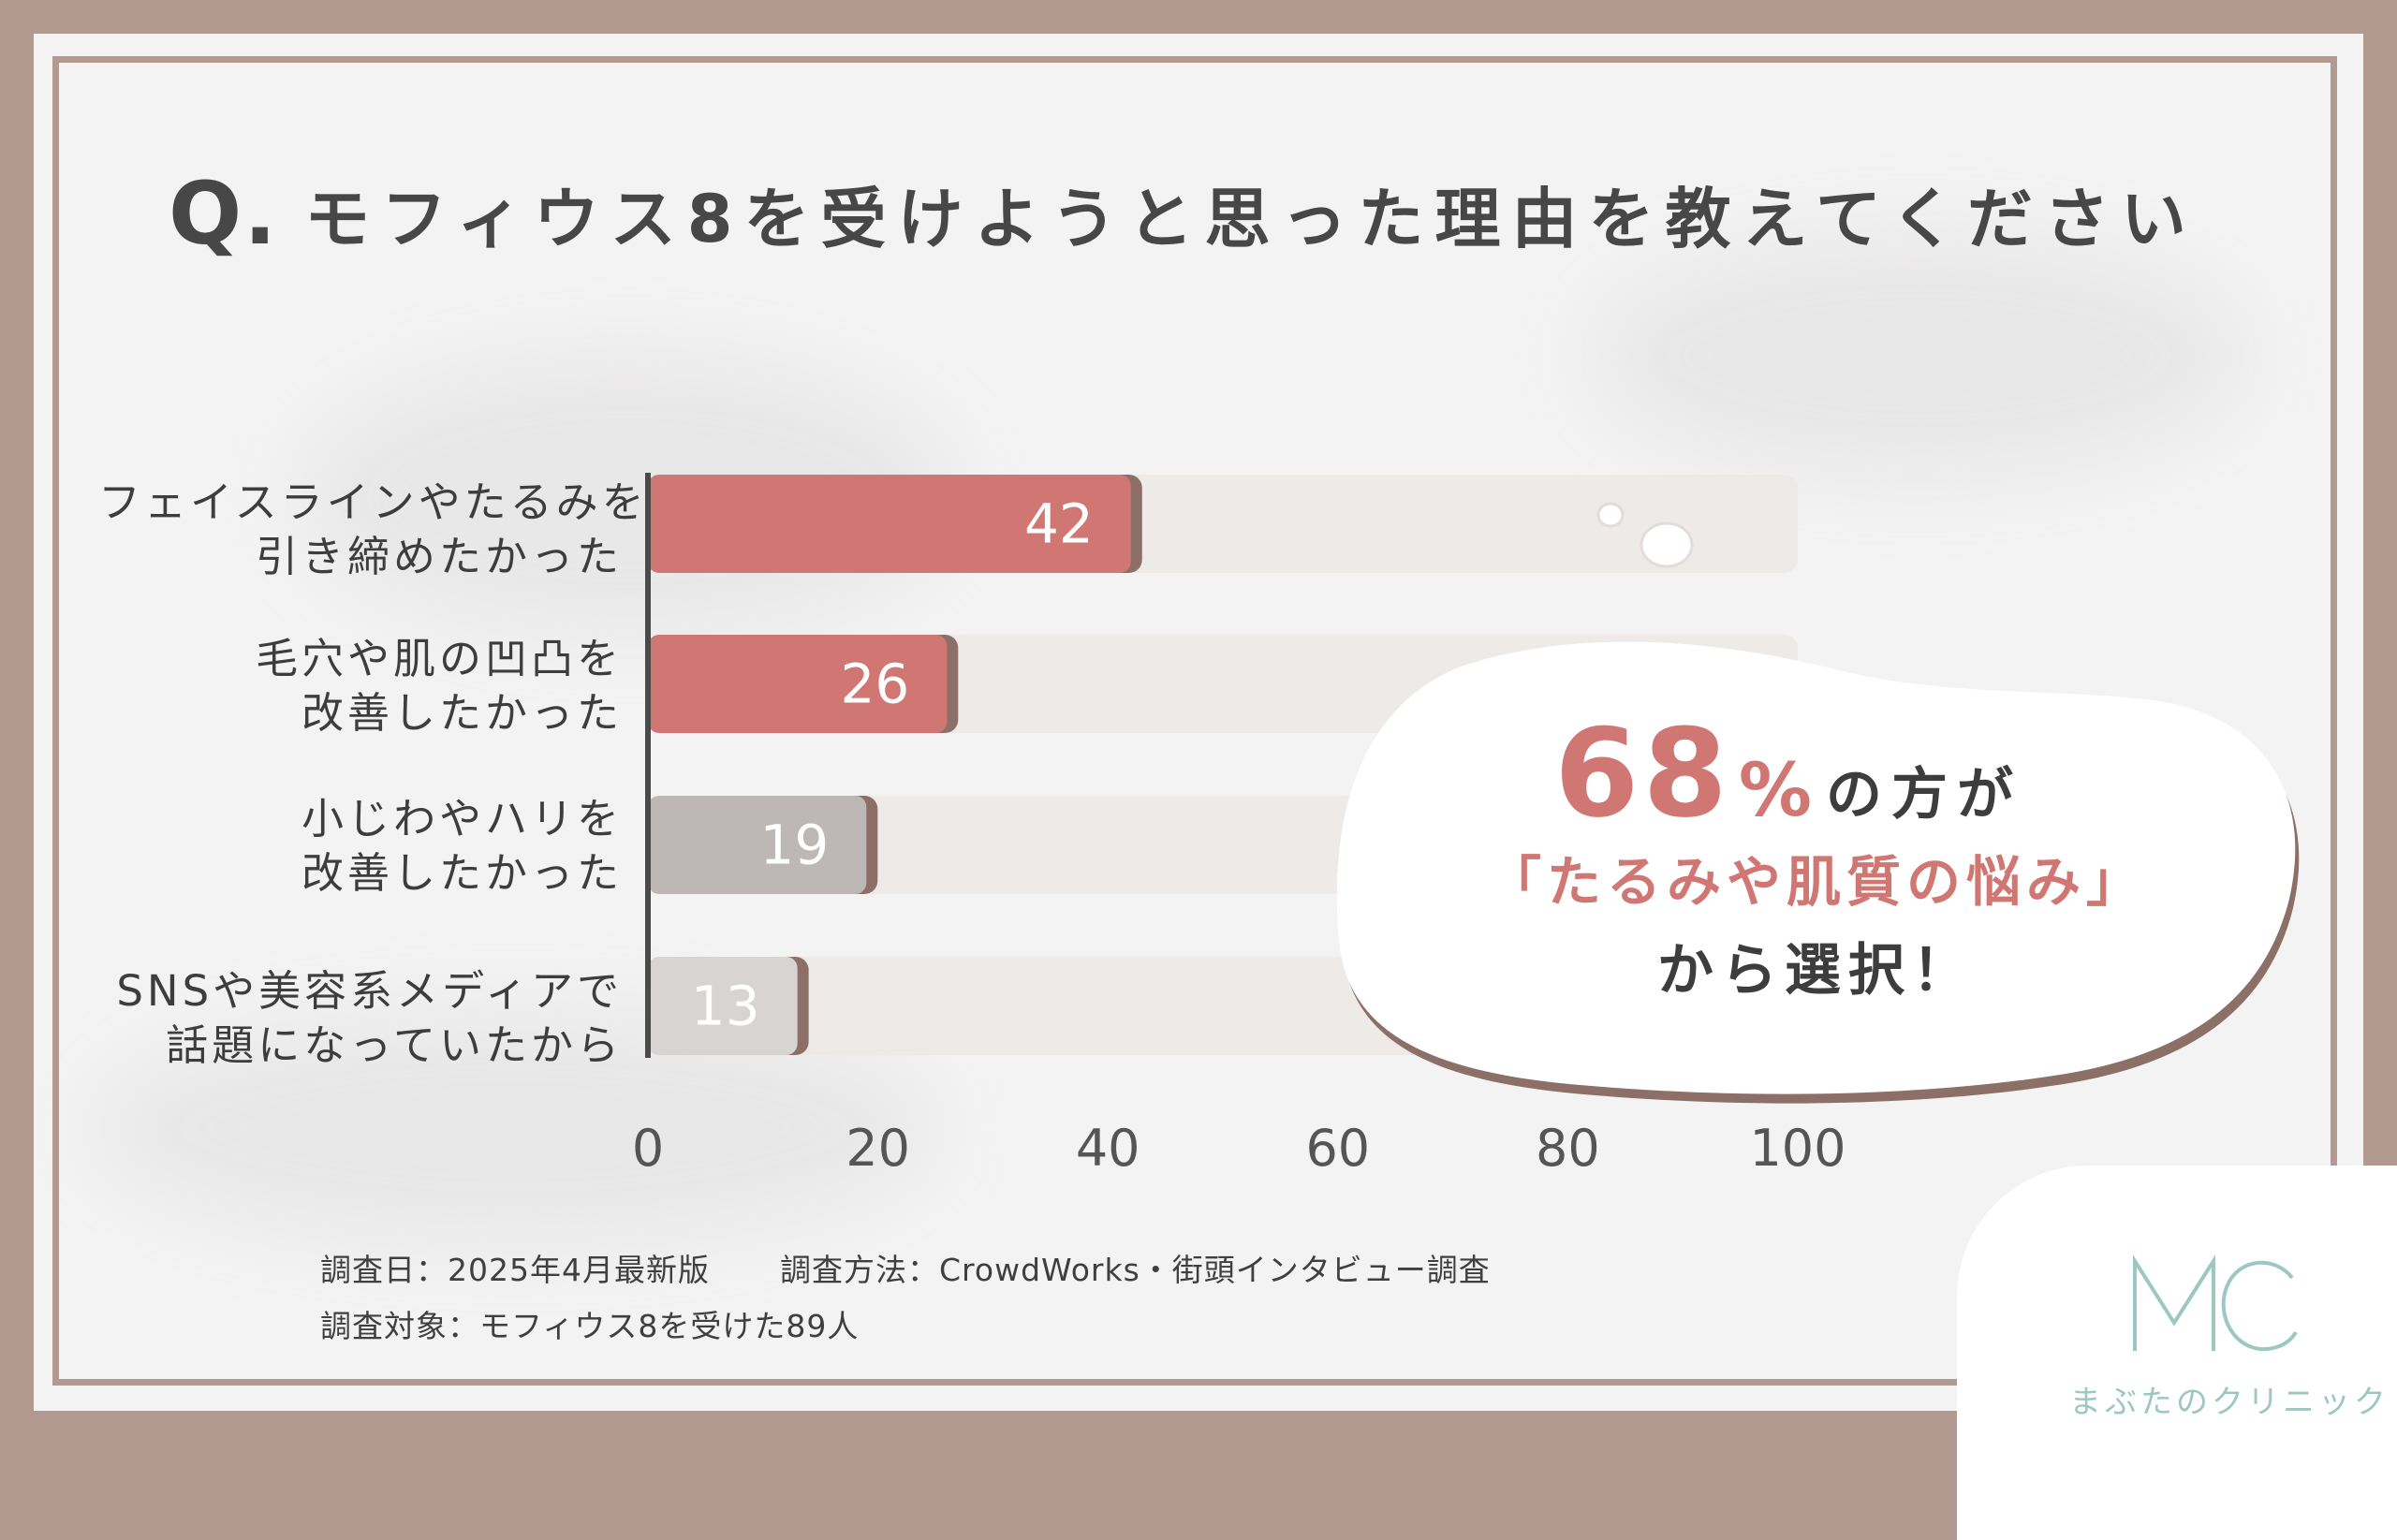 This screenshot has height=1540, width=2397. What do you see at coordinates (1059, 524) in the screenshot?
I see `bar-value-label: 42` at bounding box center [1059, 524].